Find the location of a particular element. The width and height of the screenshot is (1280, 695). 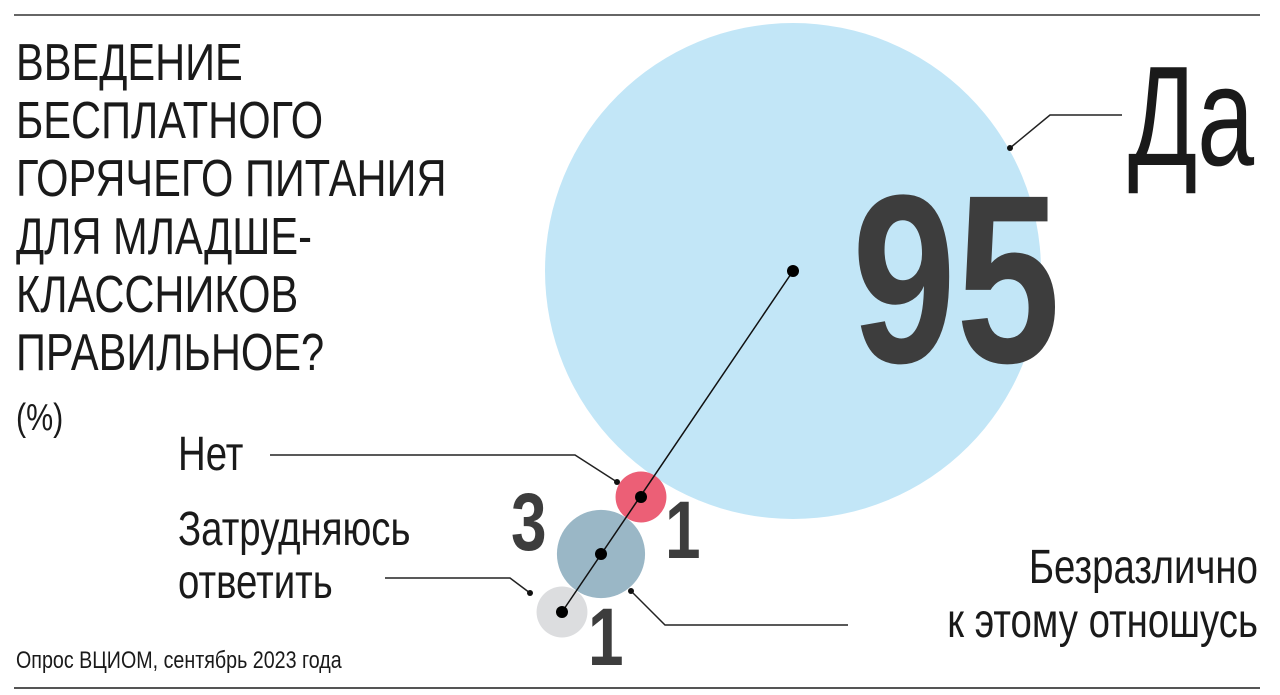

leader-da is located at coordinates (1065, 131).